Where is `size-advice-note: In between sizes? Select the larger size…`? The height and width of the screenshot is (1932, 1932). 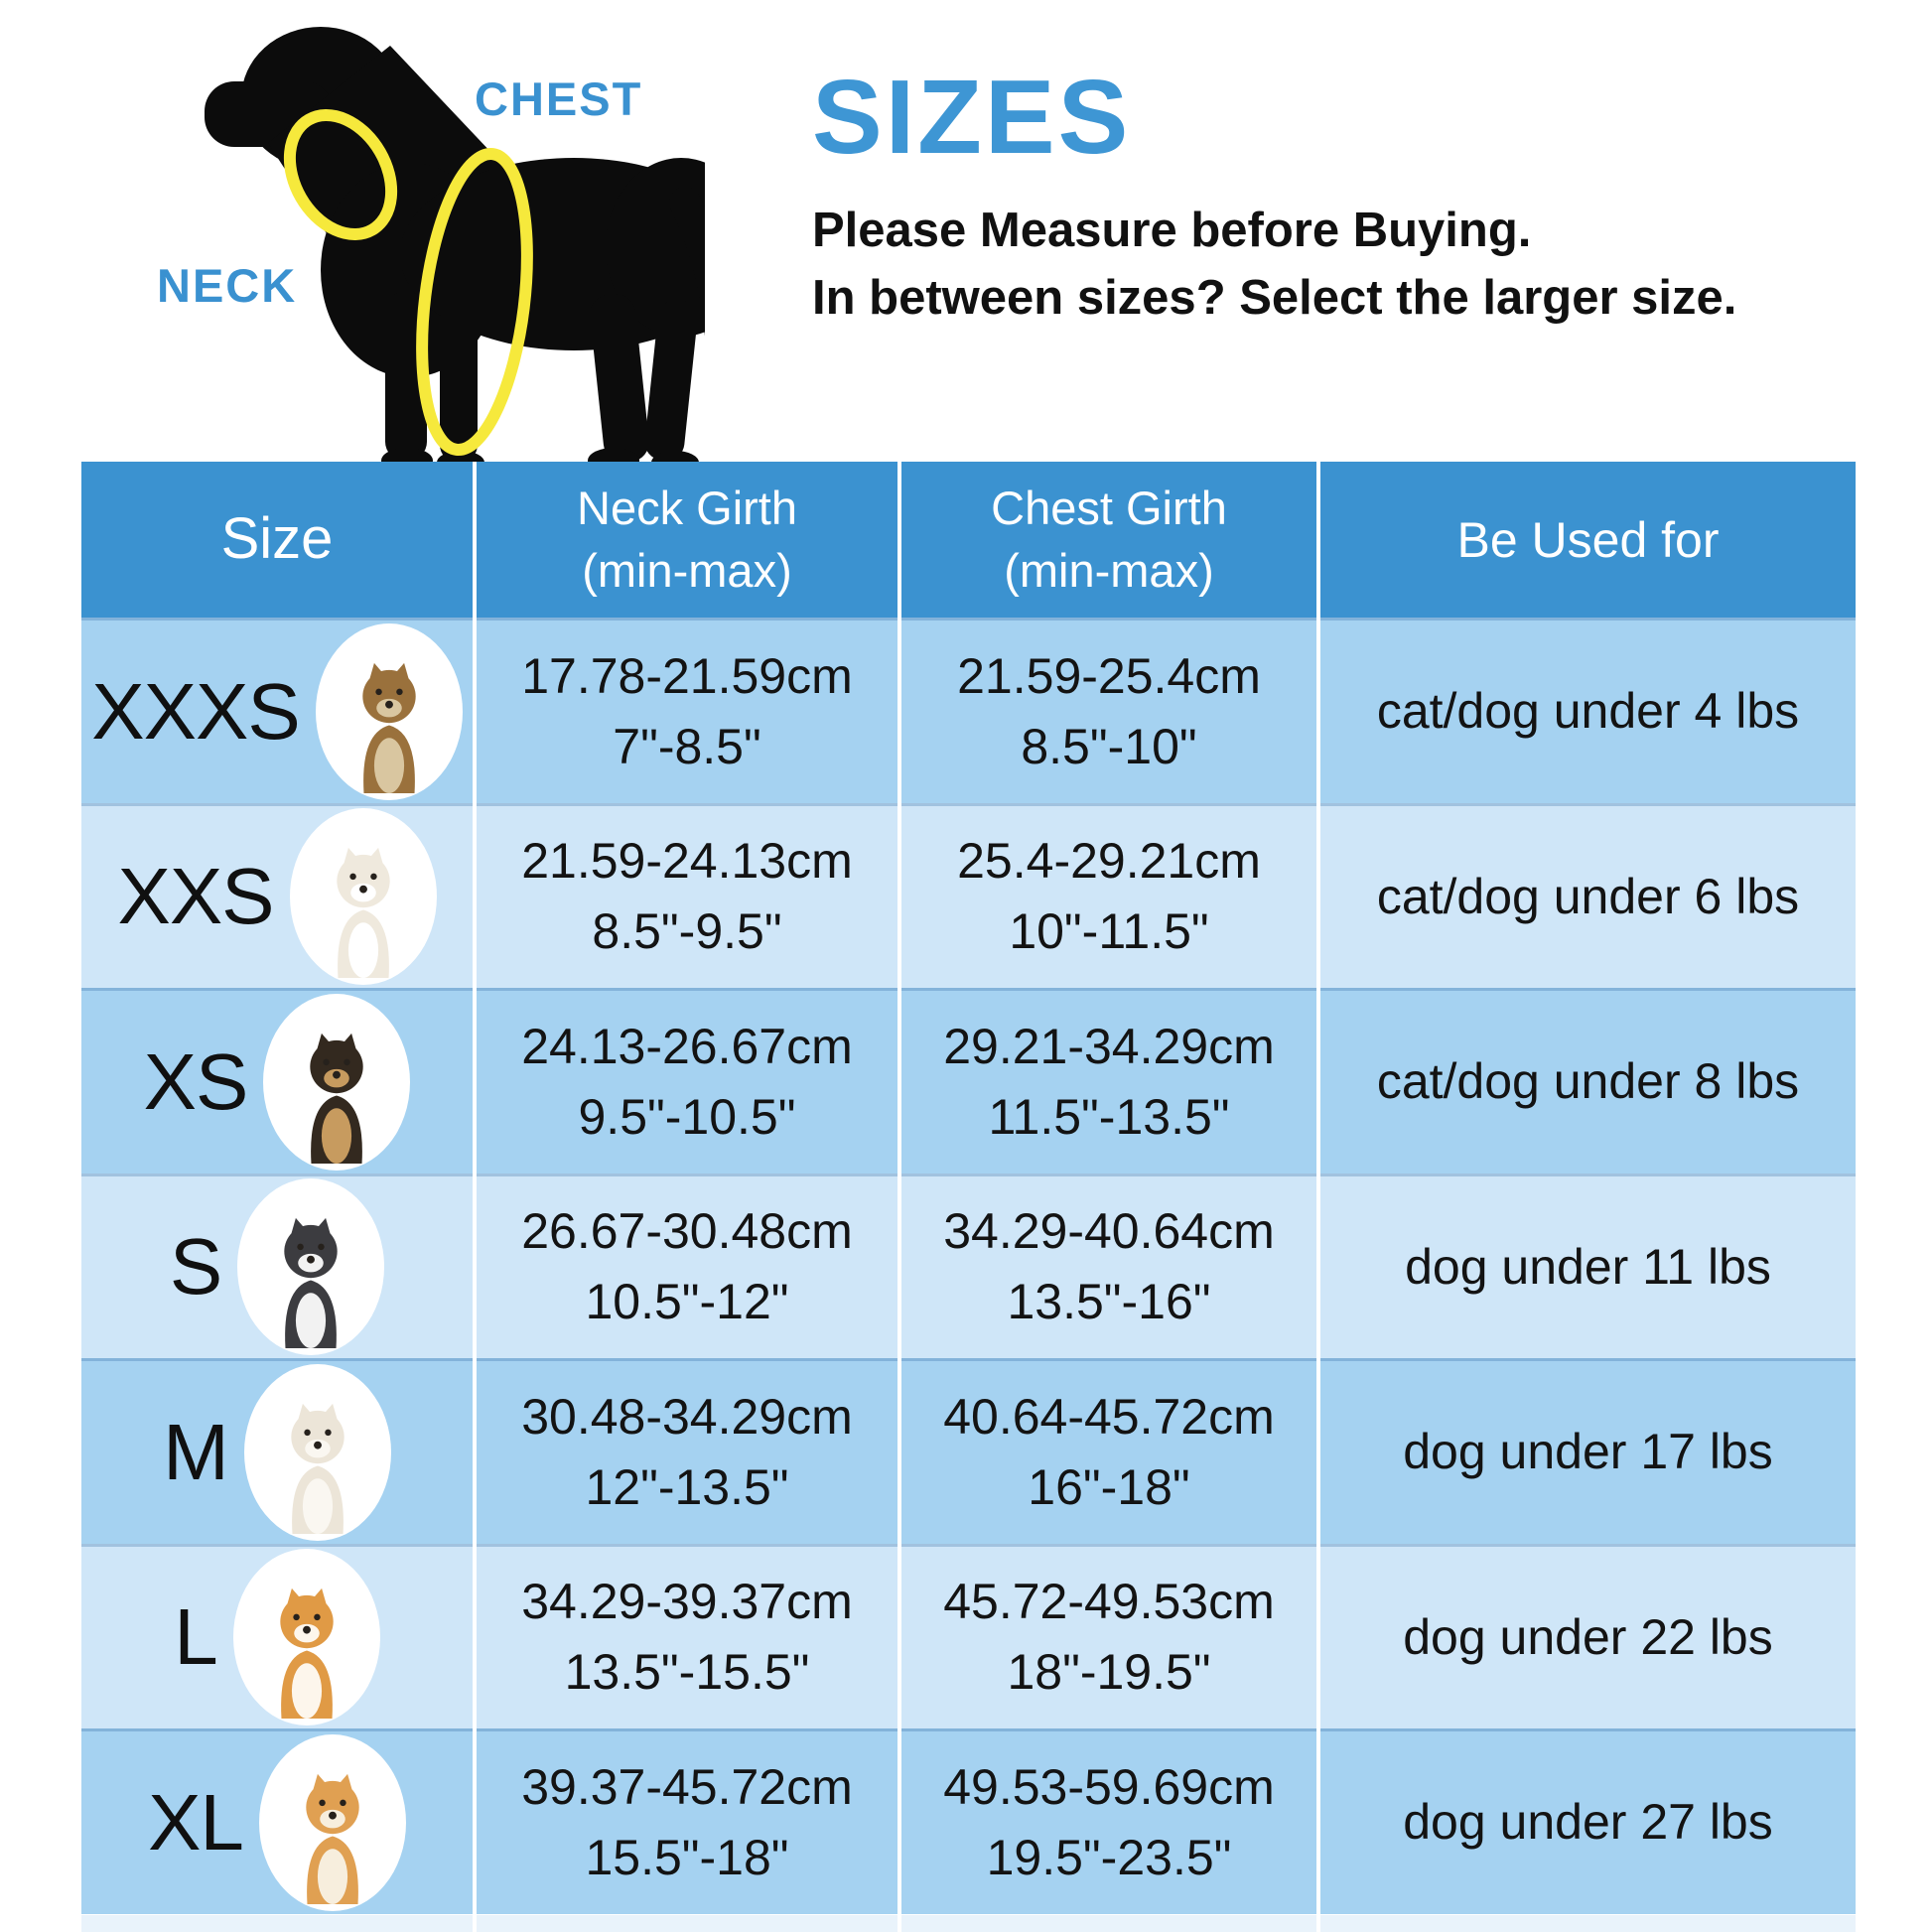
size-advice-note: In between sizes? Select the larger size… is located at coordinates (1274, 298).